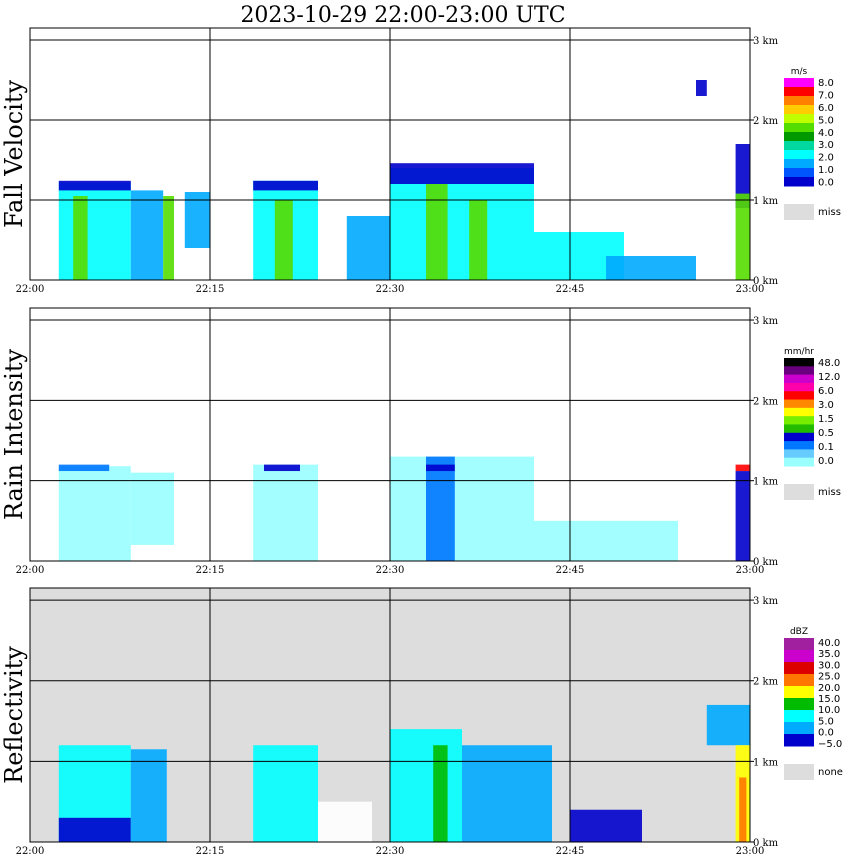 The height and width of the screenshot is (868, 850). Describe the element at coordinates (826, 83) in the screenshot. I see `legend-label: 8.0` at that location.